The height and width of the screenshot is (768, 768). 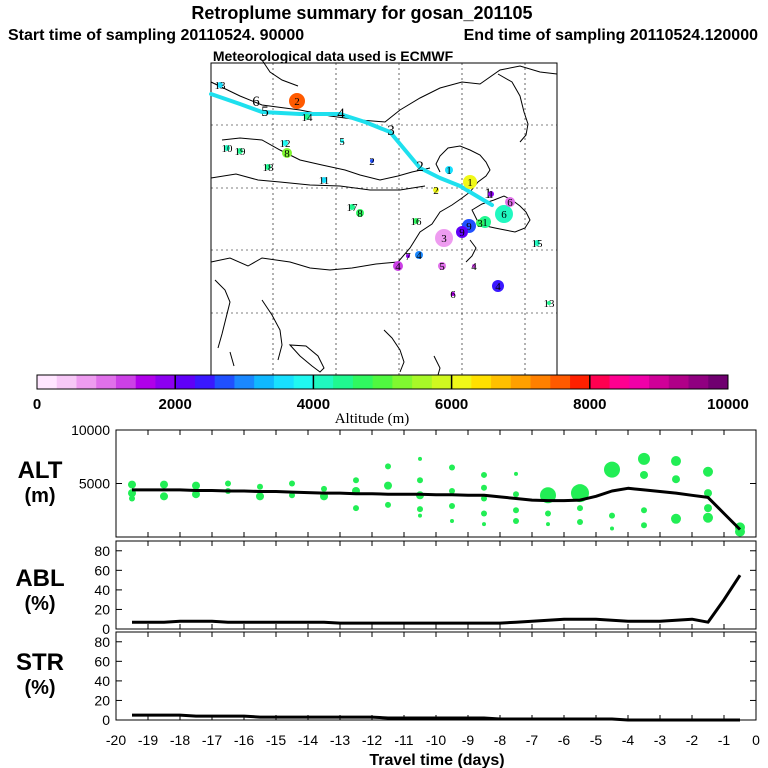 I want to click on str-panel: STR (%) 0 20 40 60 80, so click(x=386, y=679).